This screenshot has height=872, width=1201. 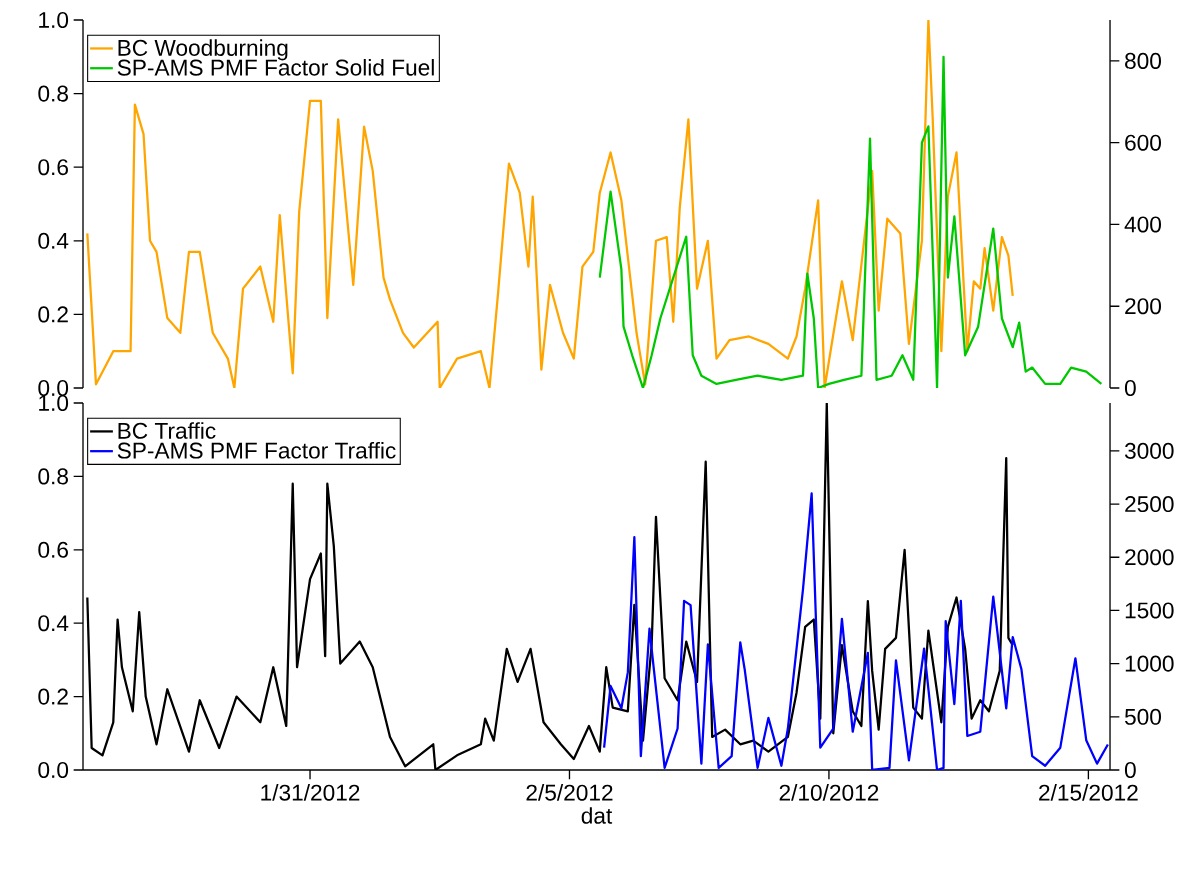 I want to click on x-tick-label: 1/31/2012, so click(x=310, y=792).